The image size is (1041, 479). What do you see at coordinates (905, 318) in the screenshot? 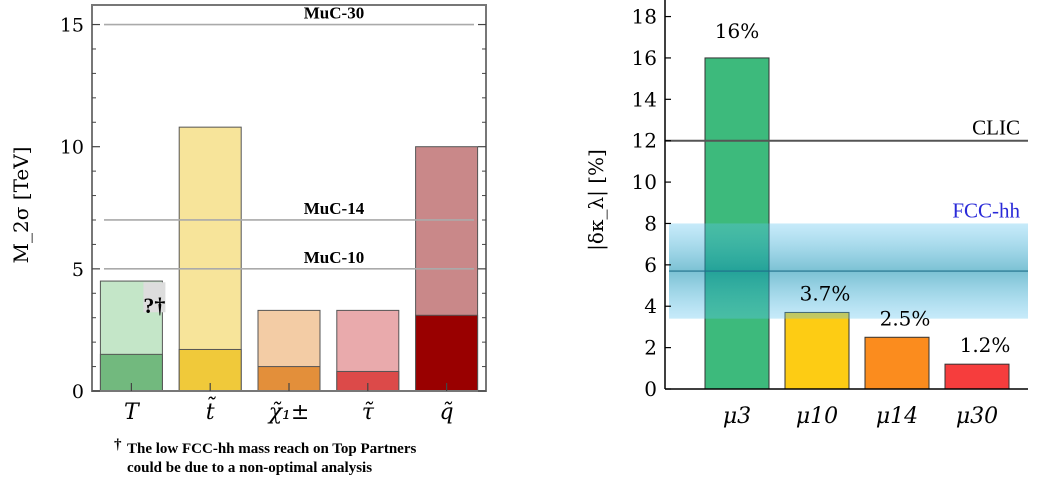
I see `right-data-label-2: 2.5%` at bounding box center [905, 318].